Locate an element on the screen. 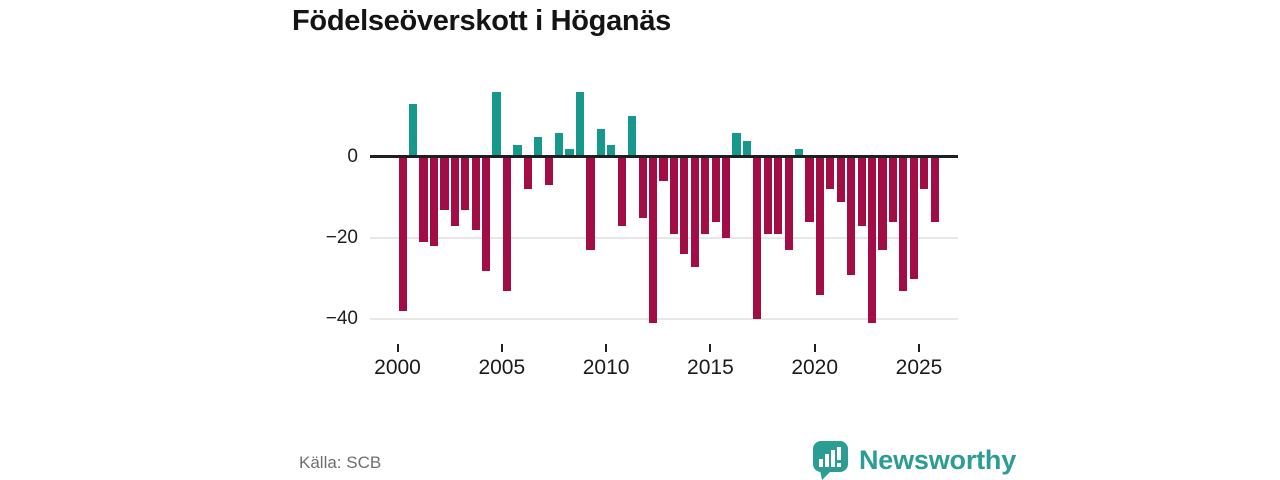 Image resolution: width=1280 pixels, height=480 pixels. bar-2025-H1 is located at coordinates (924, 173).